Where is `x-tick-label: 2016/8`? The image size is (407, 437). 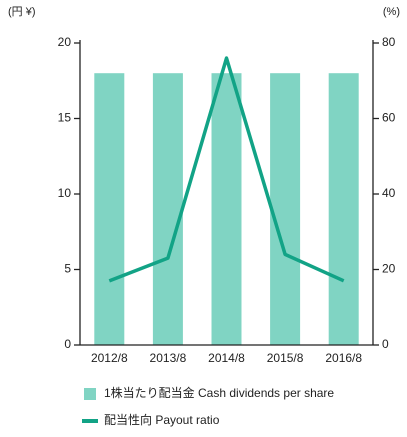 x-tick-label: 2016/8 is located at coordinates (343, 358).